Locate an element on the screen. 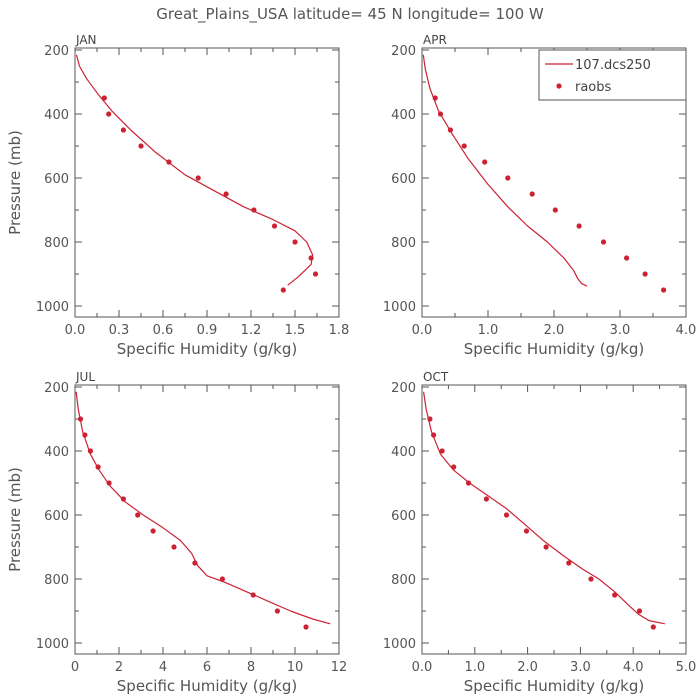 This screenshot has height=700, width=700. legend-obs-label: raobs is located at coordinates (593, 87).